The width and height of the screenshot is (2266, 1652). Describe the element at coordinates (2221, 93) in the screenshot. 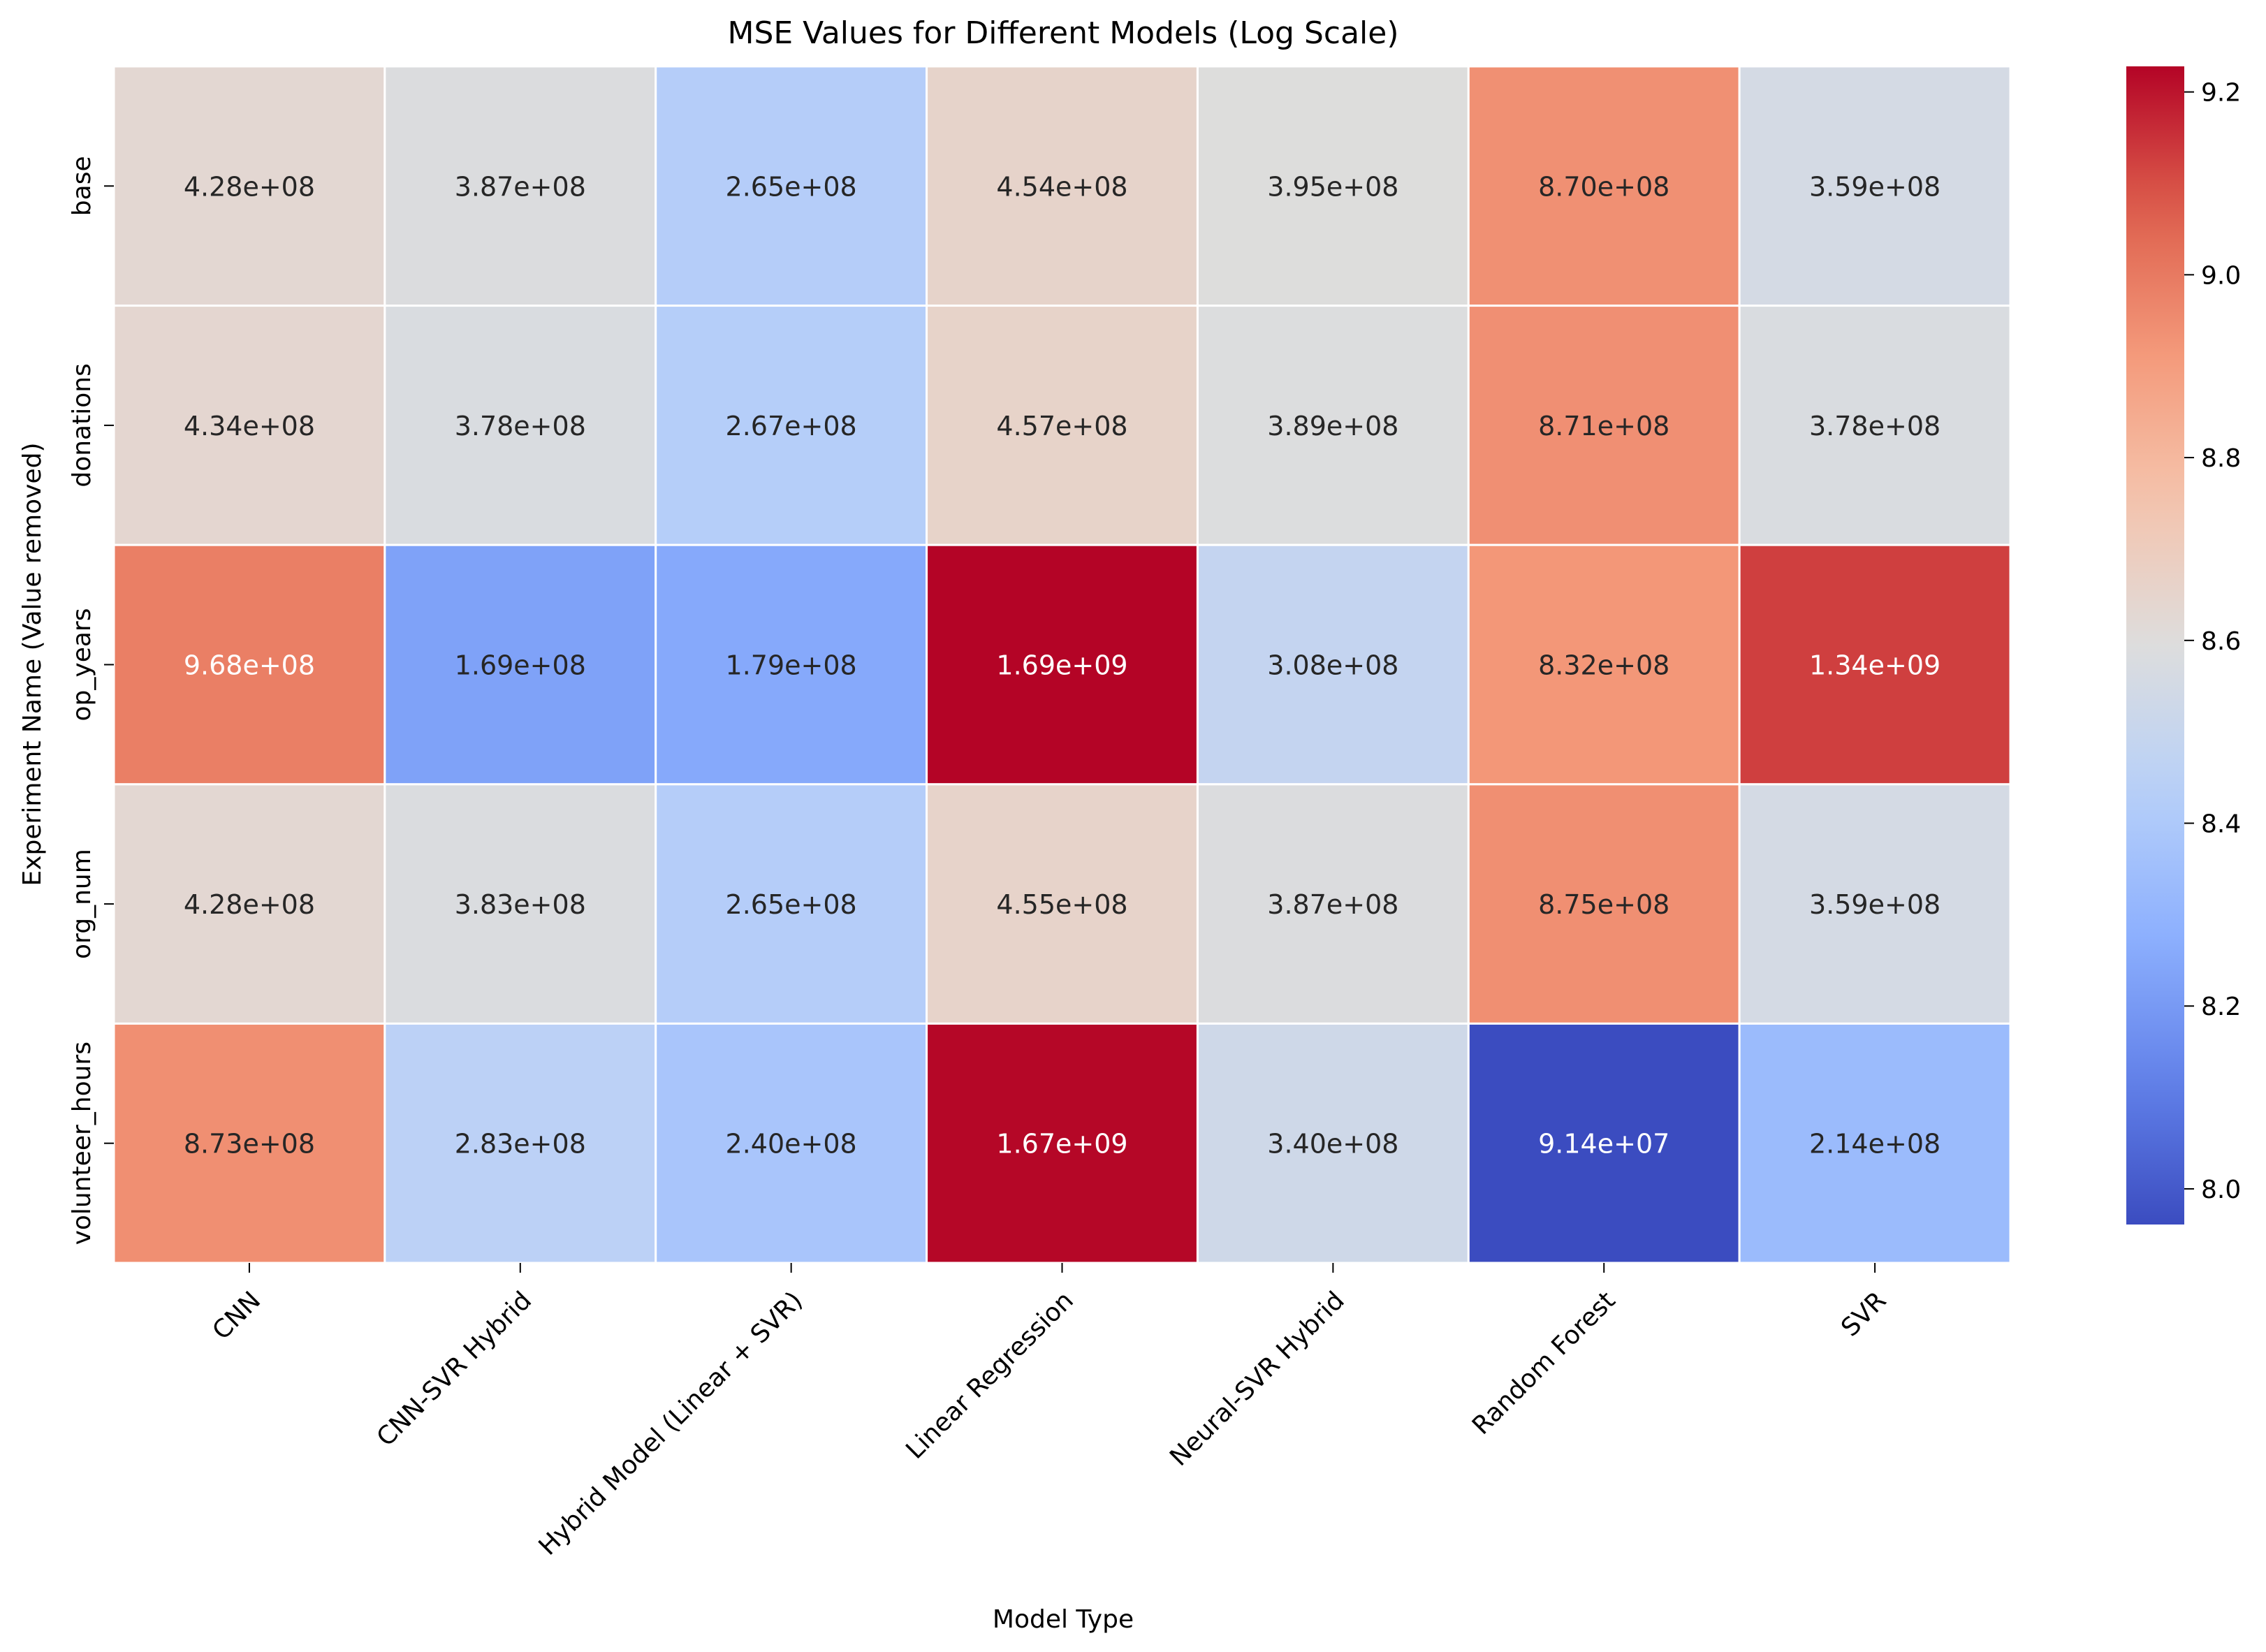

I see `colorbar-tick-label: 9.2` at that location.